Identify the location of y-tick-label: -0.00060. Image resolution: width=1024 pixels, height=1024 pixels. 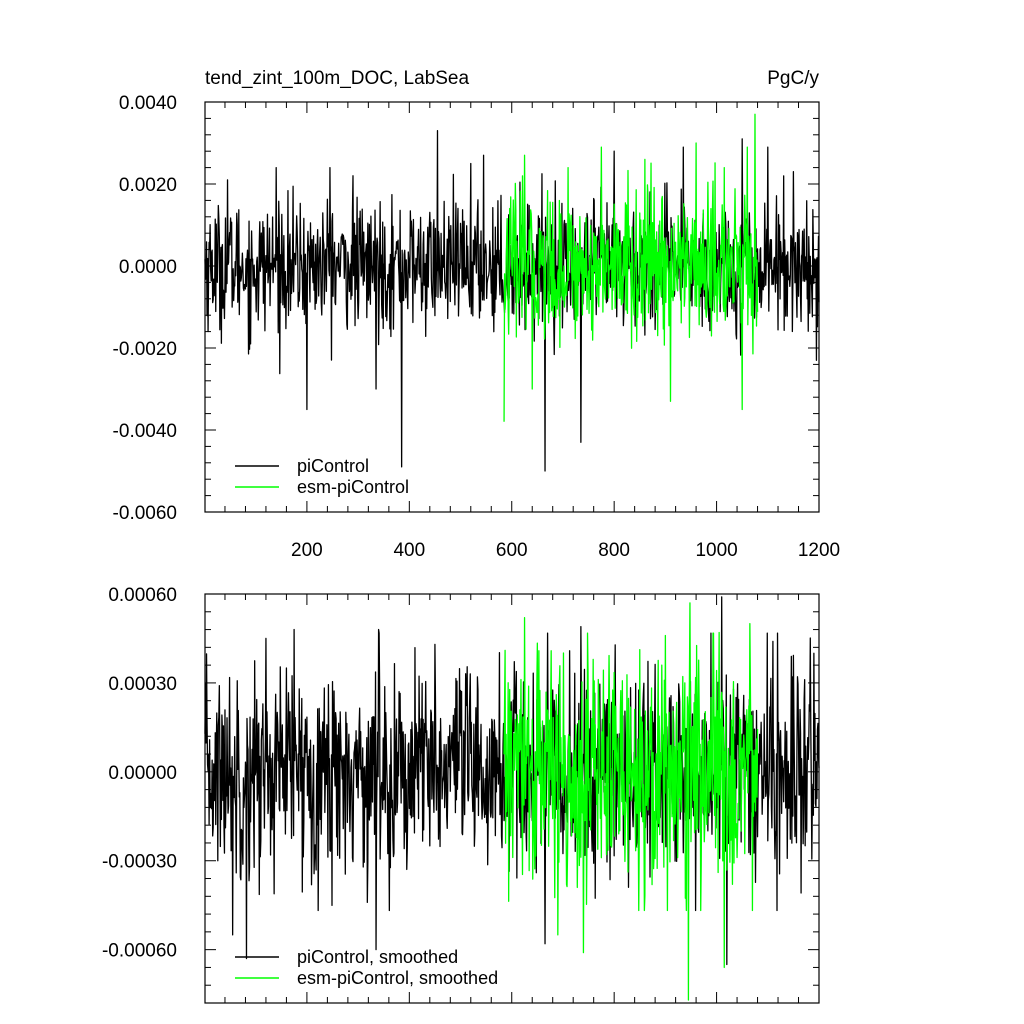
(139, 951).